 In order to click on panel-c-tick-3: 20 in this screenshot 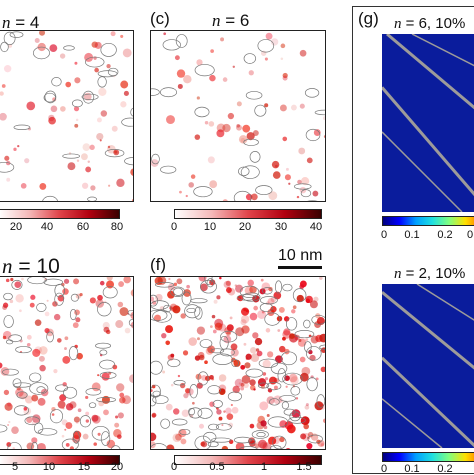, I will do `click(245, 227)`.